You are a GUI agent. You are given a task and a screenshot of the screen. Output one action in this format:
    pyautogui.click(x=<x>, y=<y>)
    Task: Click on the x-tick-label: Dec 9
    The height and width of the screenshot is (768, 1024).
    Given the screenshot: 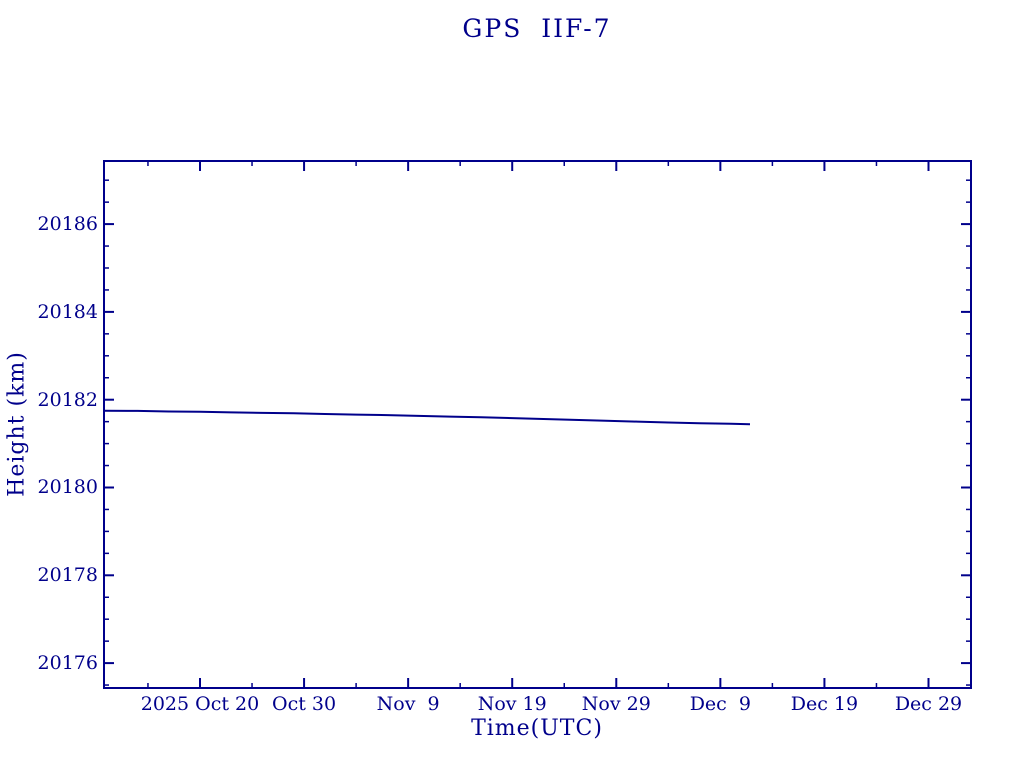 What is the action you would take?
    pyautogui.click(x=720, y=704)
    